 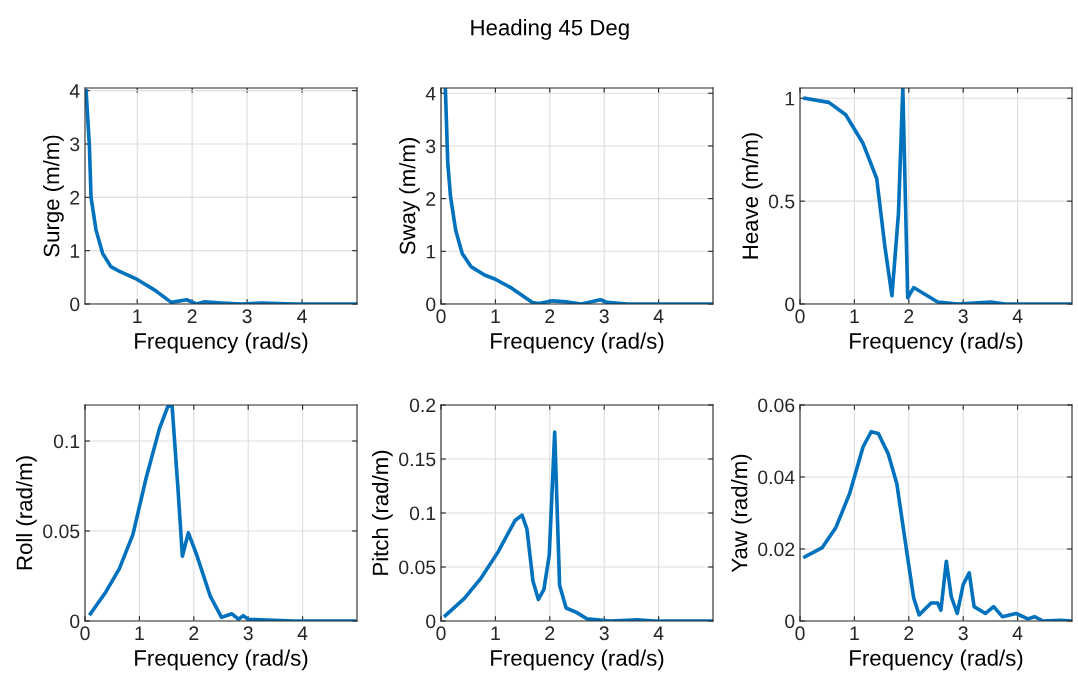 I want to click on y-axis-title: Pitch (rad/m), so click(x=382, y=512).